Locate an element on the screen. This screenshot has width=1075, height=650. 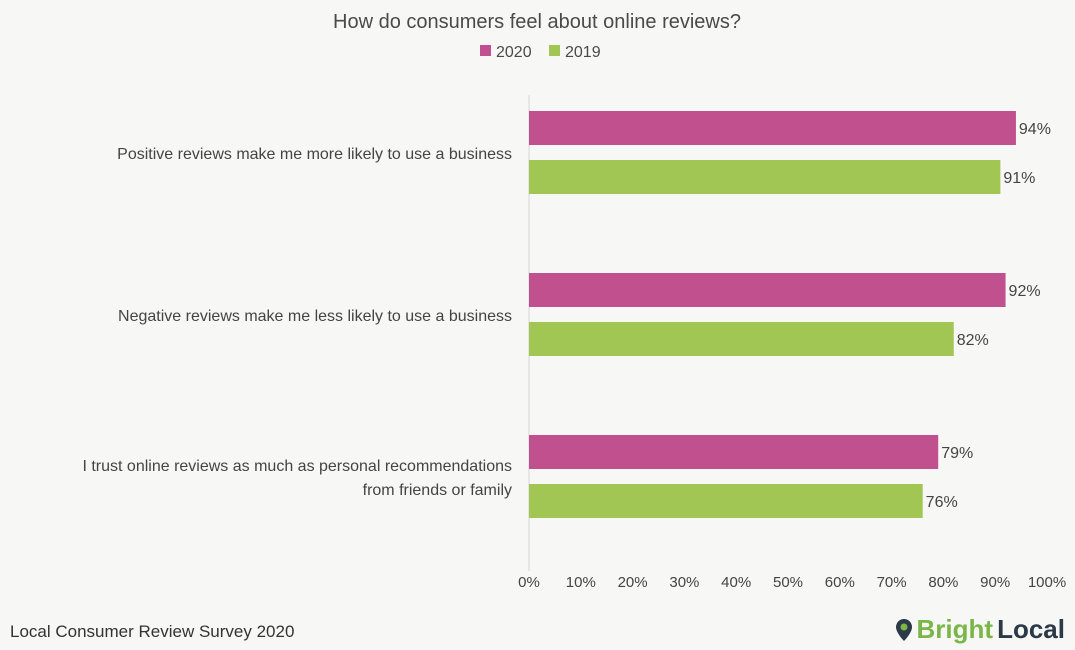
data-label: 79% is located at coordinates (957, 453).